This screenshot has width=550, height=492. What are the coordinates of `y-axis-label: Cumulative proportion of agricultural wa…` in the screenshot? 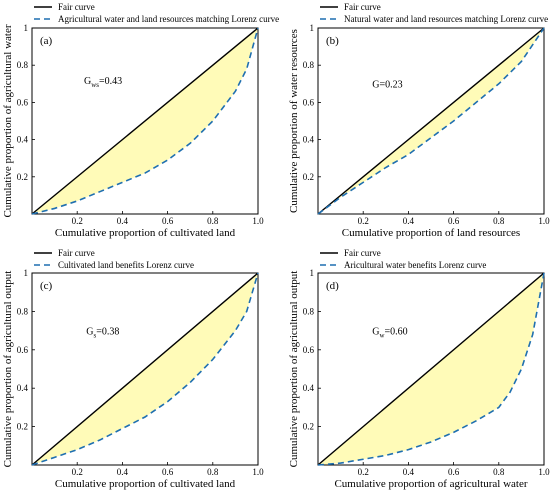 It's located at (8, 120).